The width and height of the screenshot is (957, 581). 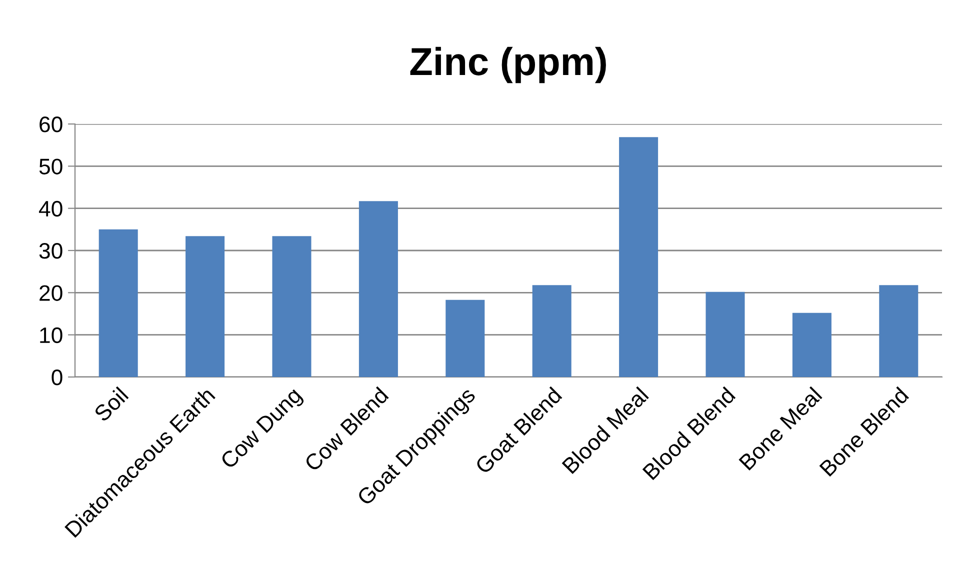 I want to click on y-tick-label: 50, so click(x=50, y=166).